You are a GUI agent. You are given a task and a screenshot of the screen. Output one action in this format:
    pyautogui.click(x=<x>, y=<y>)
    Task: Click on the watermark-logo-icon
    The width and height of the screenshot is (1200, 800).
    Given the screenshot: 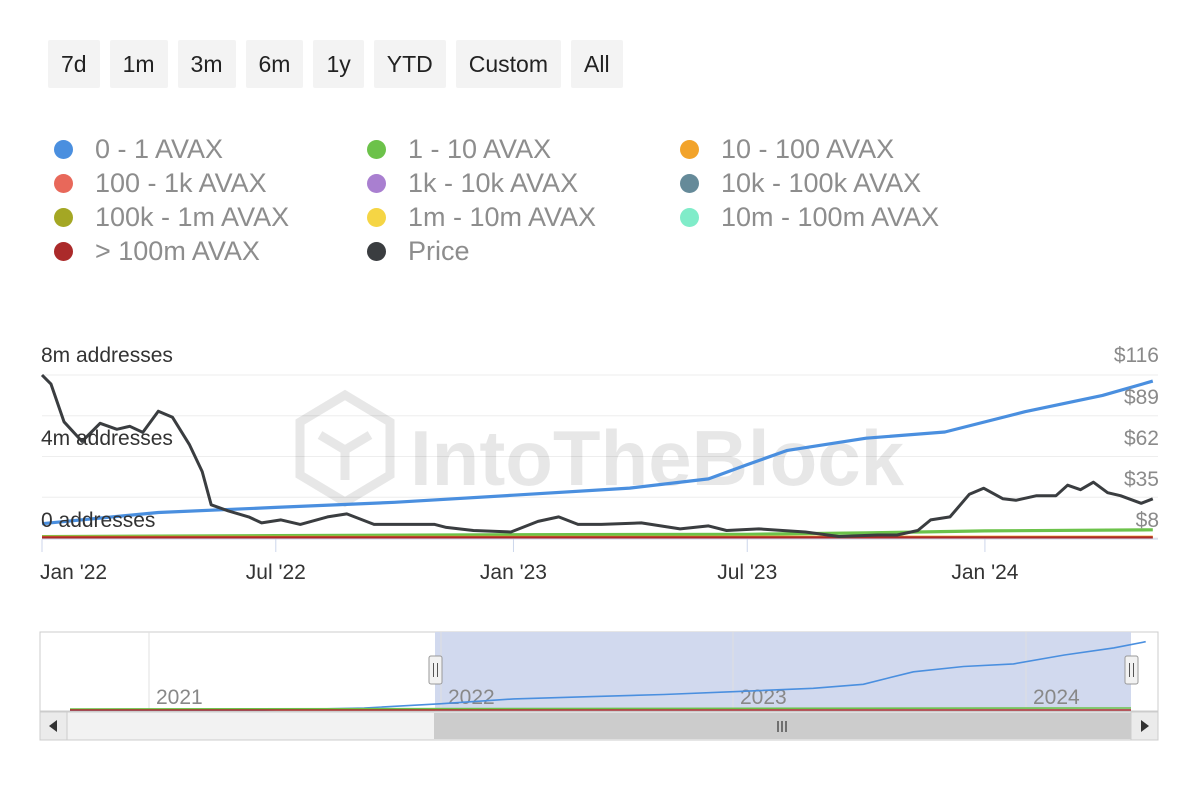 What is the action you would take?
    pyautogui.click(x=345, y=448)
    